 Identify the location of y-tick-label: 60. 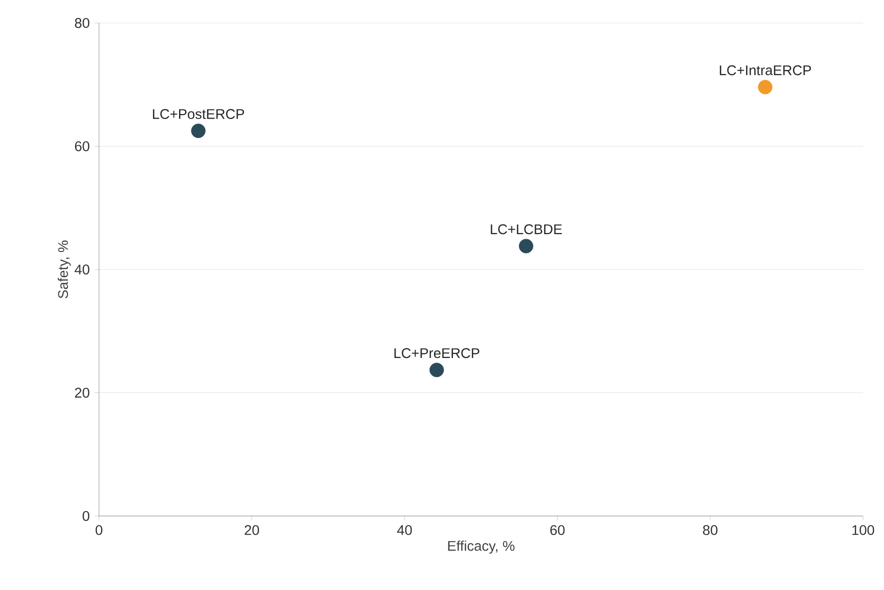
(82, 146).